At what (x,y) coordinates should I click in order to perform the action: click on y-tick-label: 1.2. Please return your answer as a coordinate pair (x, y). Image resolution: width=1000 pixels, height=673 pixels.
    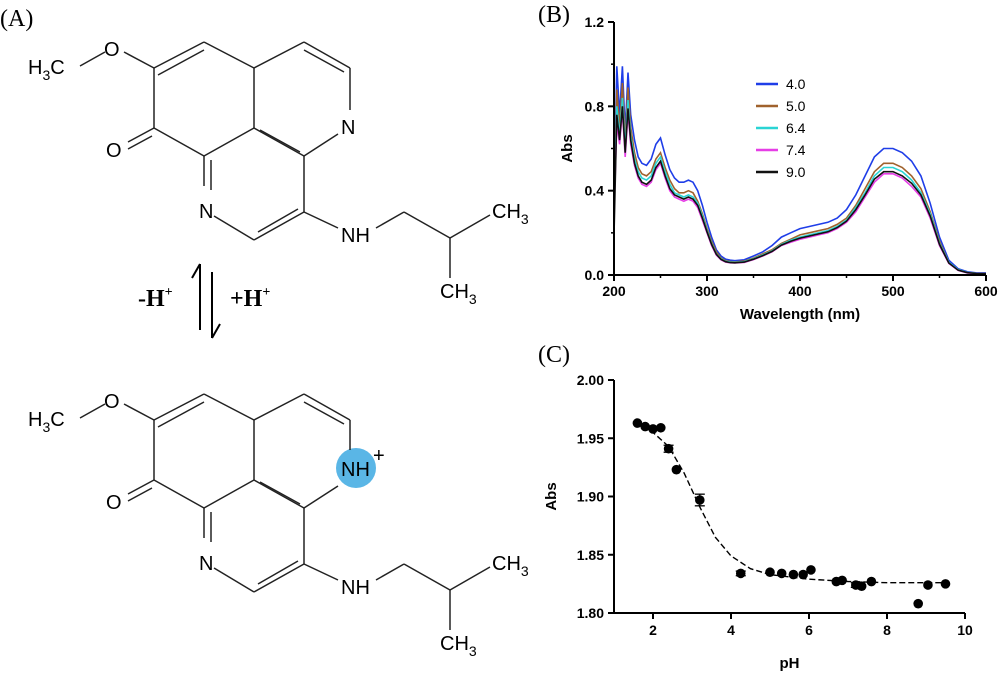
    Looking at the image, I should click on (595, 22).